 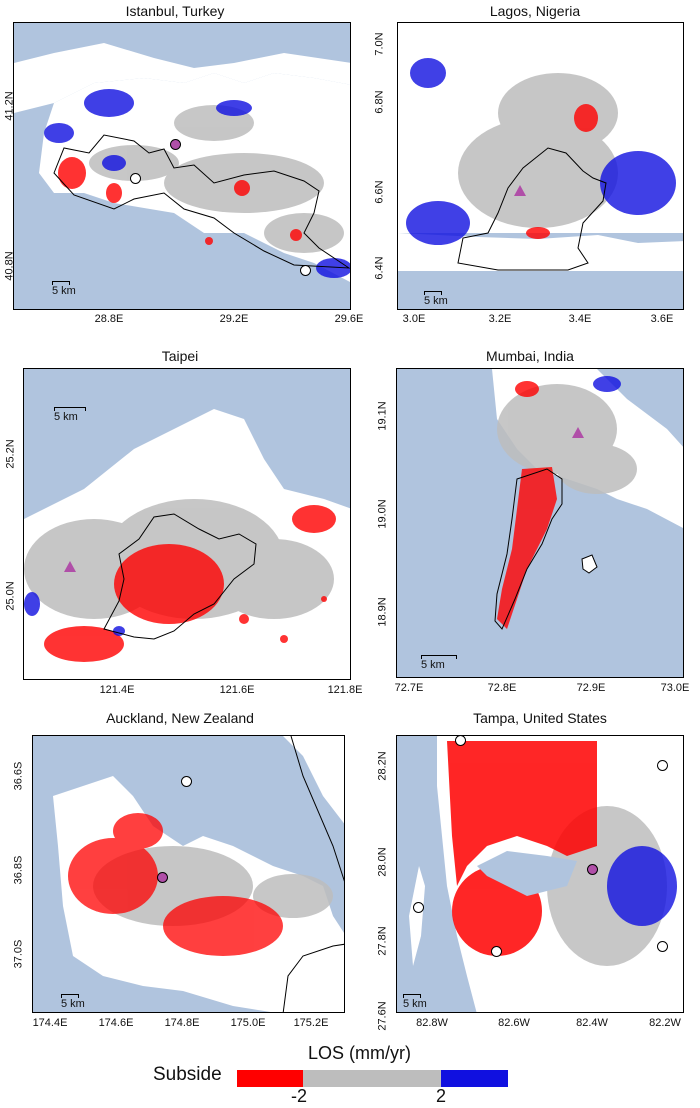 I want to click on y-tick-label: 41.2N, so click(x=9, y=106).